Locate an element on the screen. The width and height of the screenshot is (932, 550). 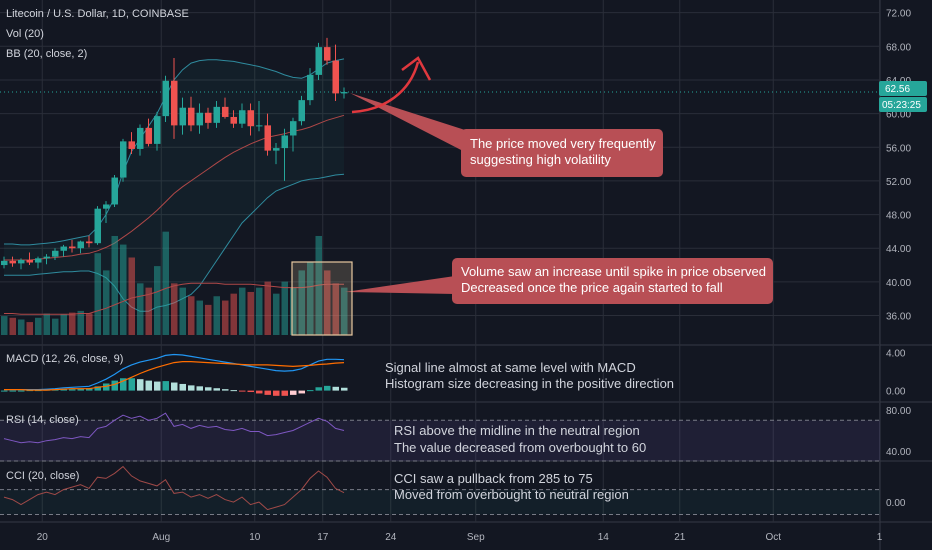
countdown-value: 05:23:25 is located at coordinates (901, 105).